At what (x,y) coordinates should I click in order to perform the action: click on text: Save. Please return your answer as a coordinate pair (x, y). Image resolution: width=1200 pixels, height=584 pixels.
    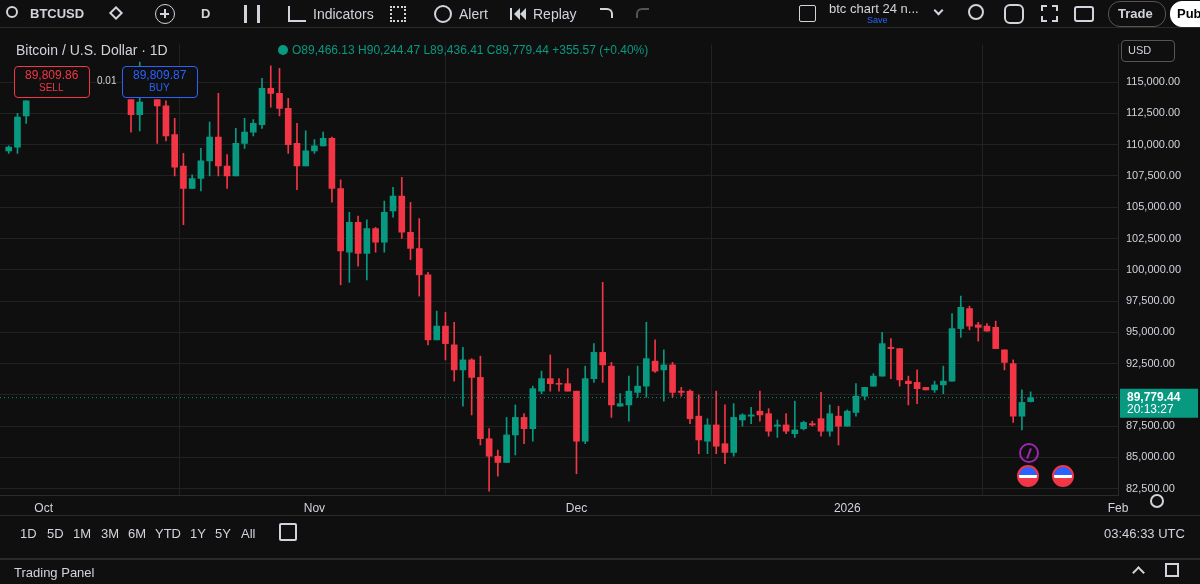
    Looking at the image, I should click on (877, 20).